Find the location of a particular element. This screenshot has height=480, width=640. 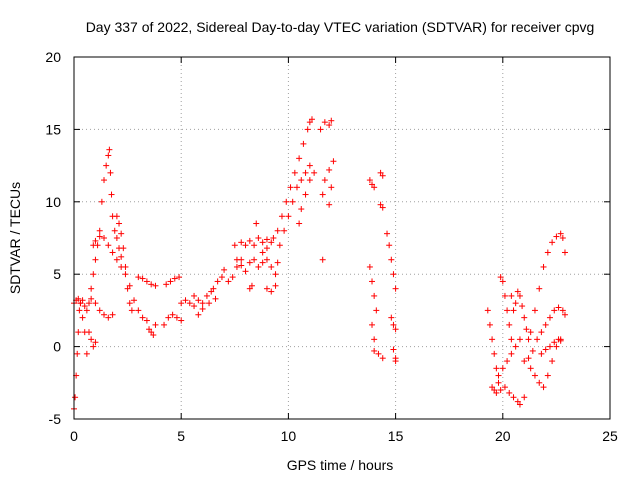

x-tick-label: 25 is located at coordinates (610, 436).